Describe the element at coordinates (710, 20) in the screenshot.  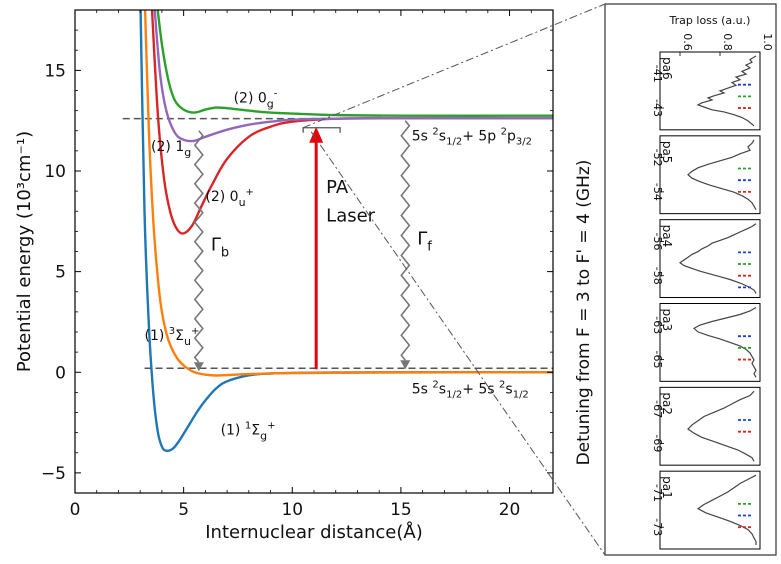
I see `inset-x-label: Trap loss (a.u.)` at that location.